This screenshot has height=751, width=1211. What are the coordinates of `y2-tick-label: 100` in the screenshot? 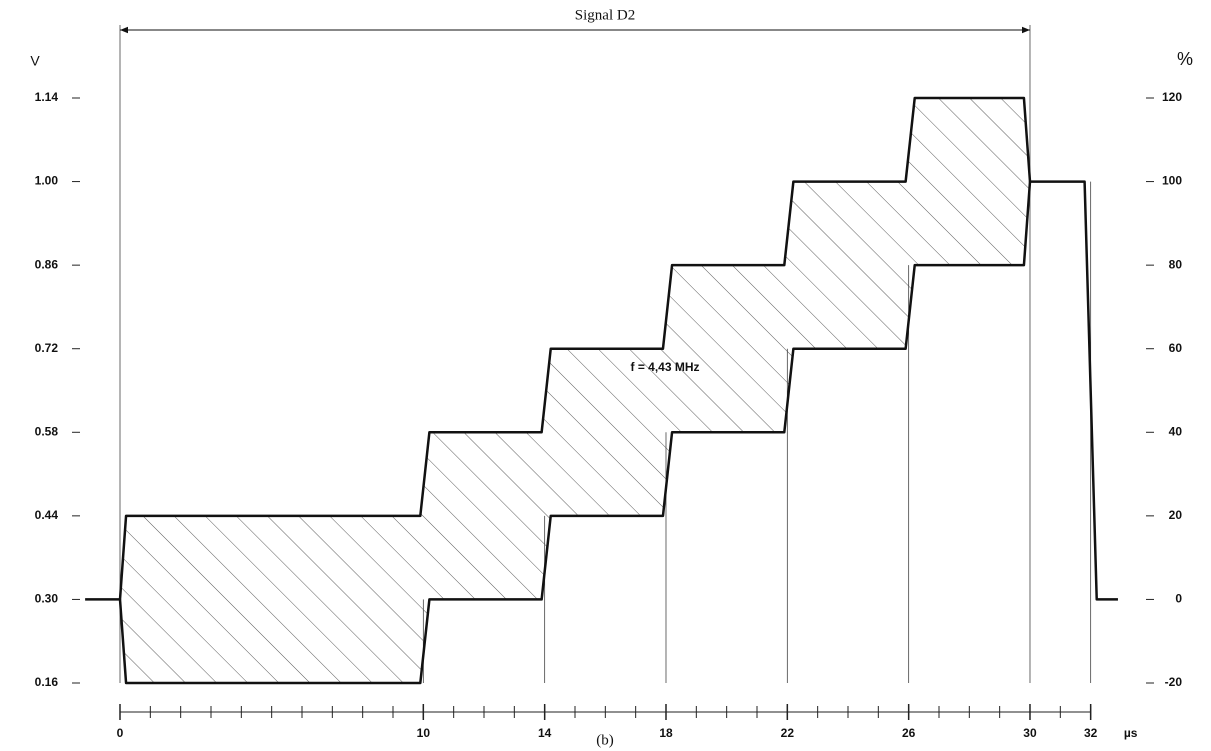 It's located at (1172, 181).